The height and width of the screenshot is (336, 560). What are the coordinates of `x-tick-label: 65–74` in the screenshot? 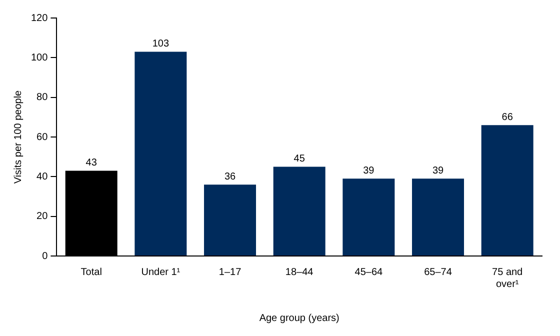 It's located at (438, 272).